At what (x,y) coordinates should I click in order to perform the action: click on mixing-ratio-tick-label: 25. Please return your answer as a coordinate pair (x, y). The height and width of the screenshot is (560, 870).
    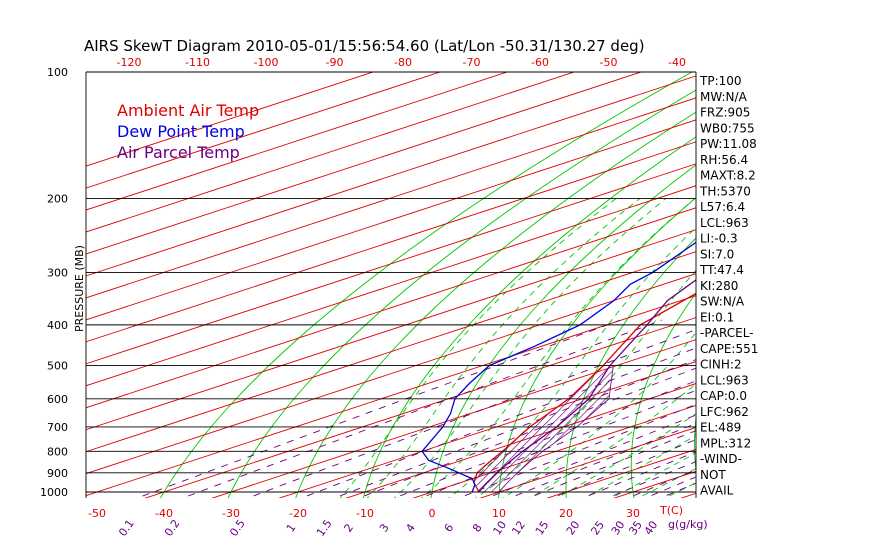
    Looking at the image, I should click on (597, 528).